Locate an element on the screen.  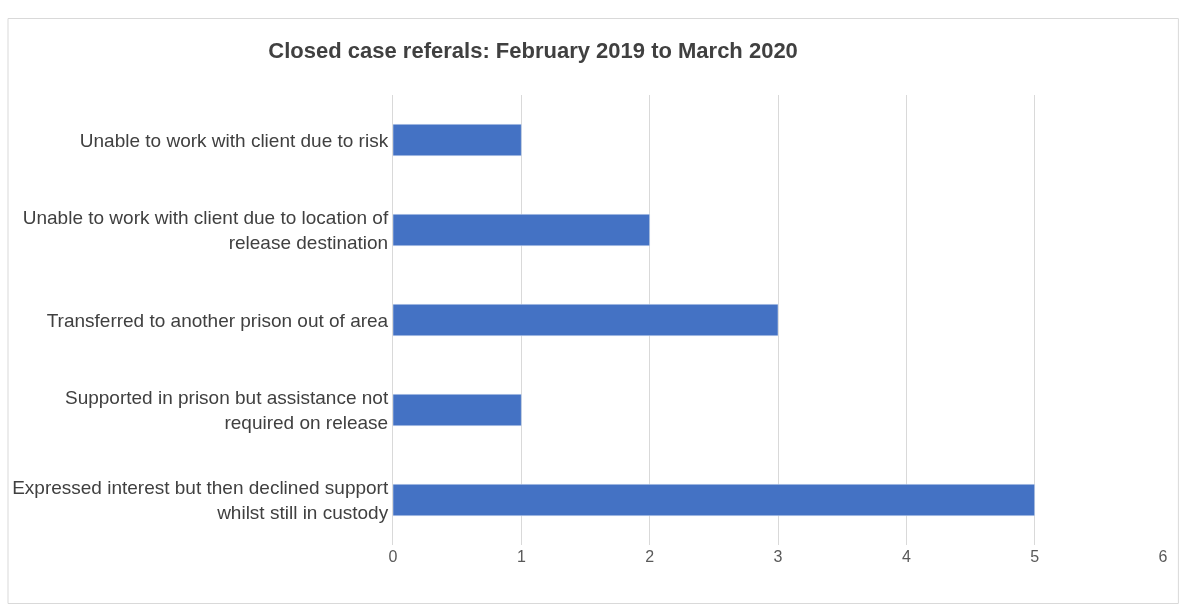
y-tick-label: Expressed interest but then declined support whilst still in custody is located at coordinates (200, 500).